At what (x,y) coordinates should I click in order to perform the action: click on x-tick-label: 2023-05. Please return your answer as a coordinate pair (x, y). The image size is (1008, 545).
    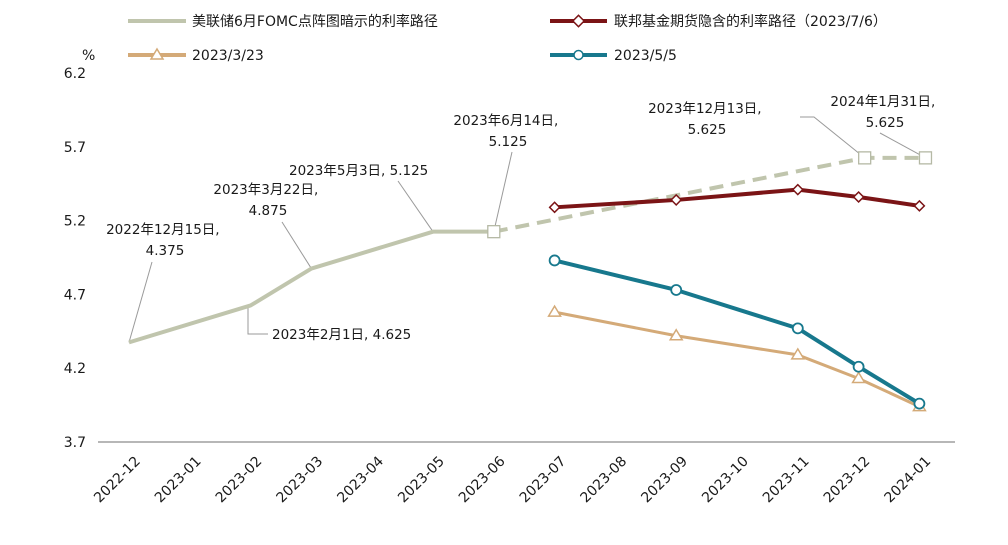
    Looking at the image, I should click on (421, 480).